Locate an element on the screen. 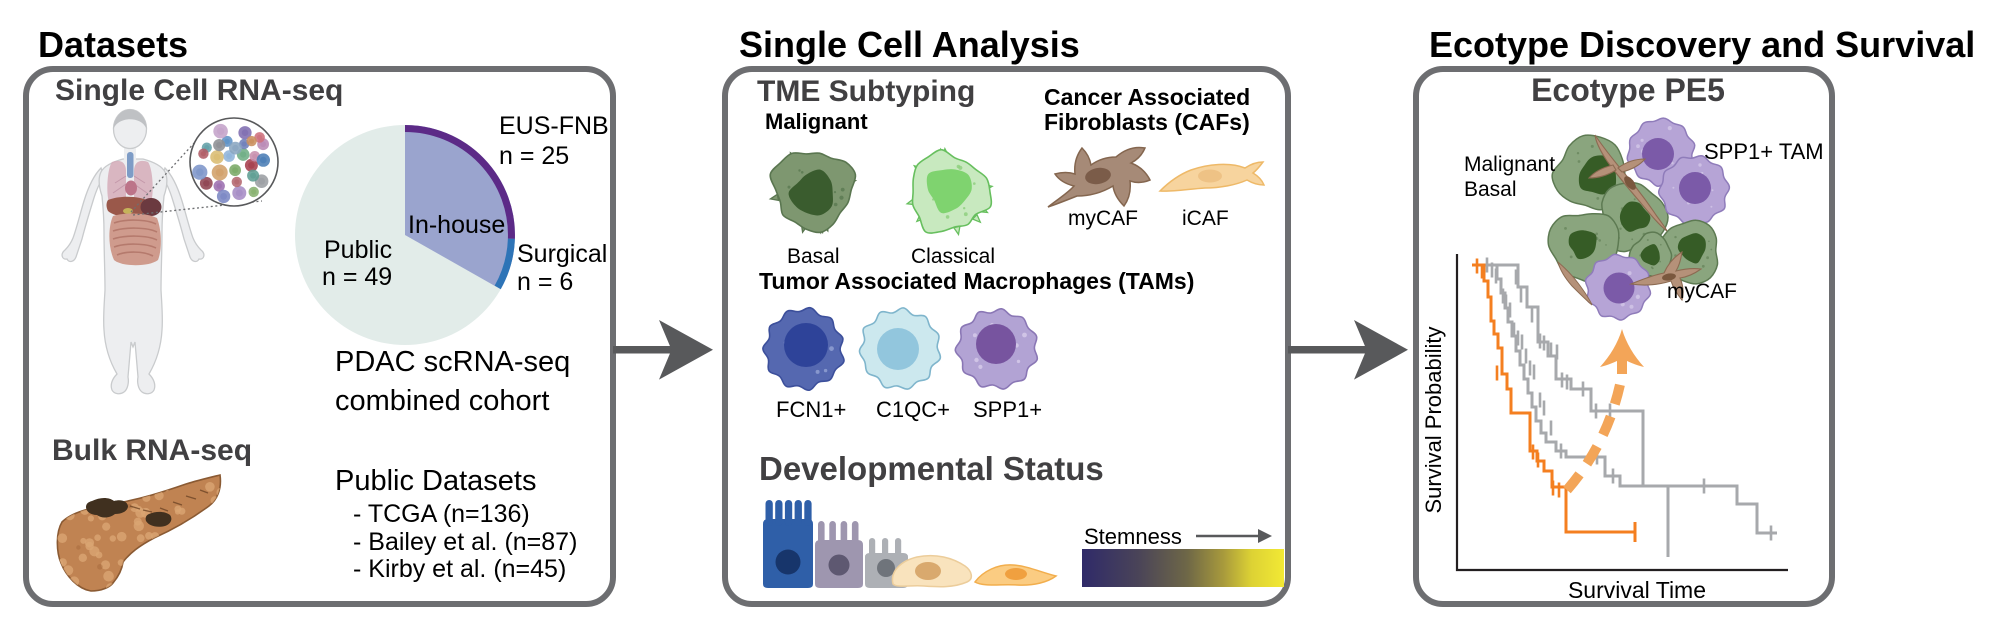 Image resolution: width=2008 pixels, height=638 pixels. svg-text: Datasets is located at coordinates (113, 44).